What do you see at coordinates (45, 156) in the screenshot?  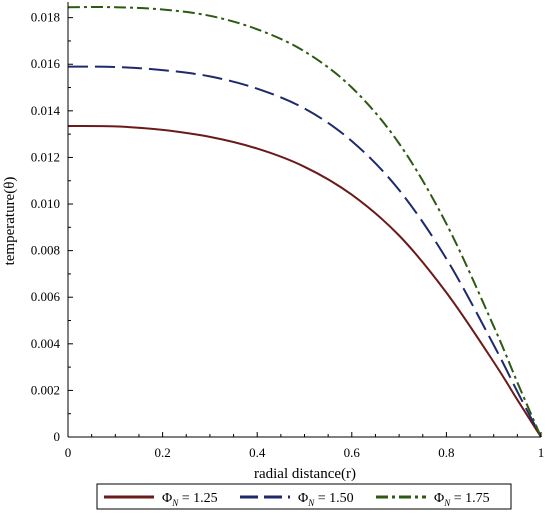 I see `y-tick-label: 0.012` at bounding box center [45, 156].